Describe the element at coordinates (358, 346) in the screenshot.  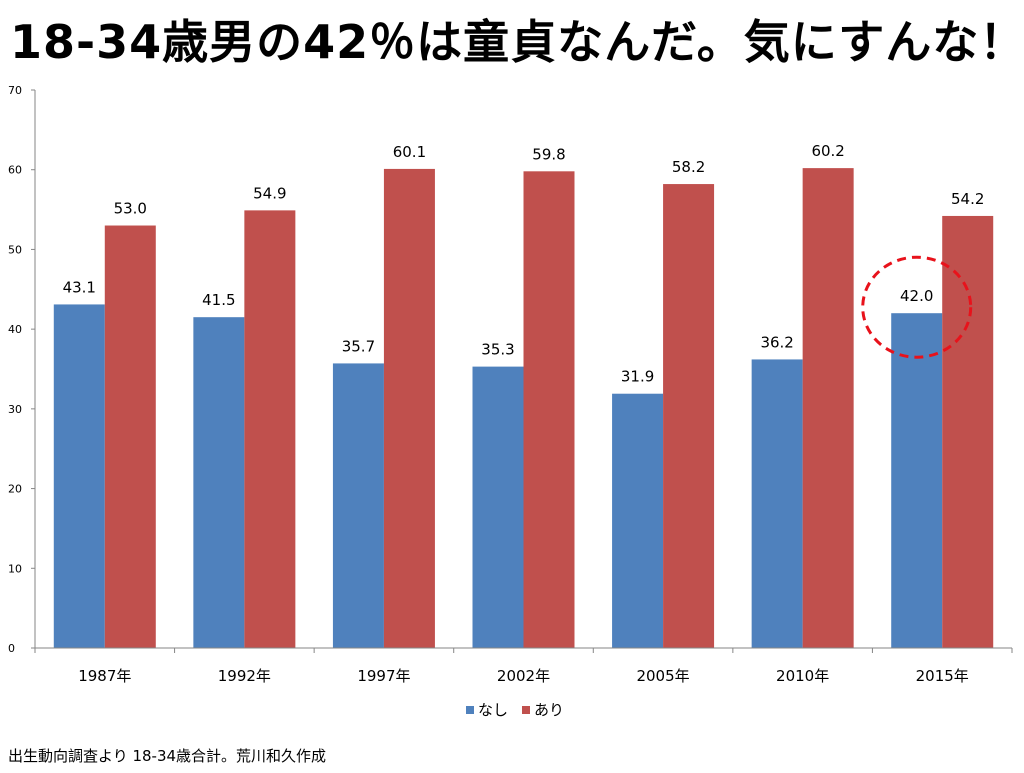
I see `data-label-none-1997年: 35.7` at that location.